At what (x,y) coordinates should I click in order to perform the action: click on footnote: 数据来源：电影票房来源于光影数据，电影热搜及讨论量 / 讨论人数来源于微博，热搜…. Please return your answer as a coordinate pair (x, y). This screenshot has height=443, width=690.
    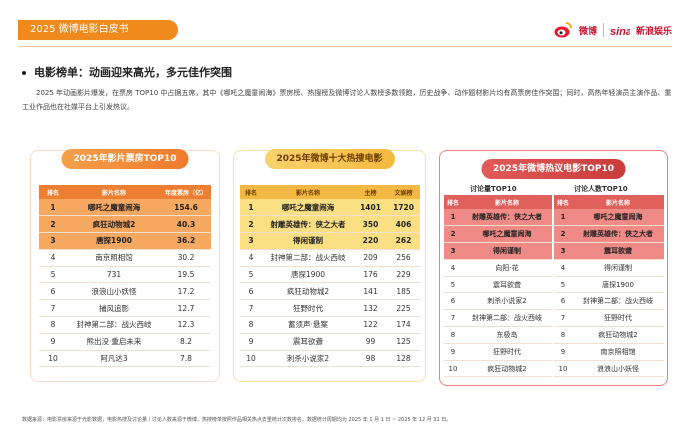
    Looking at the image, I should click on (237, 420).